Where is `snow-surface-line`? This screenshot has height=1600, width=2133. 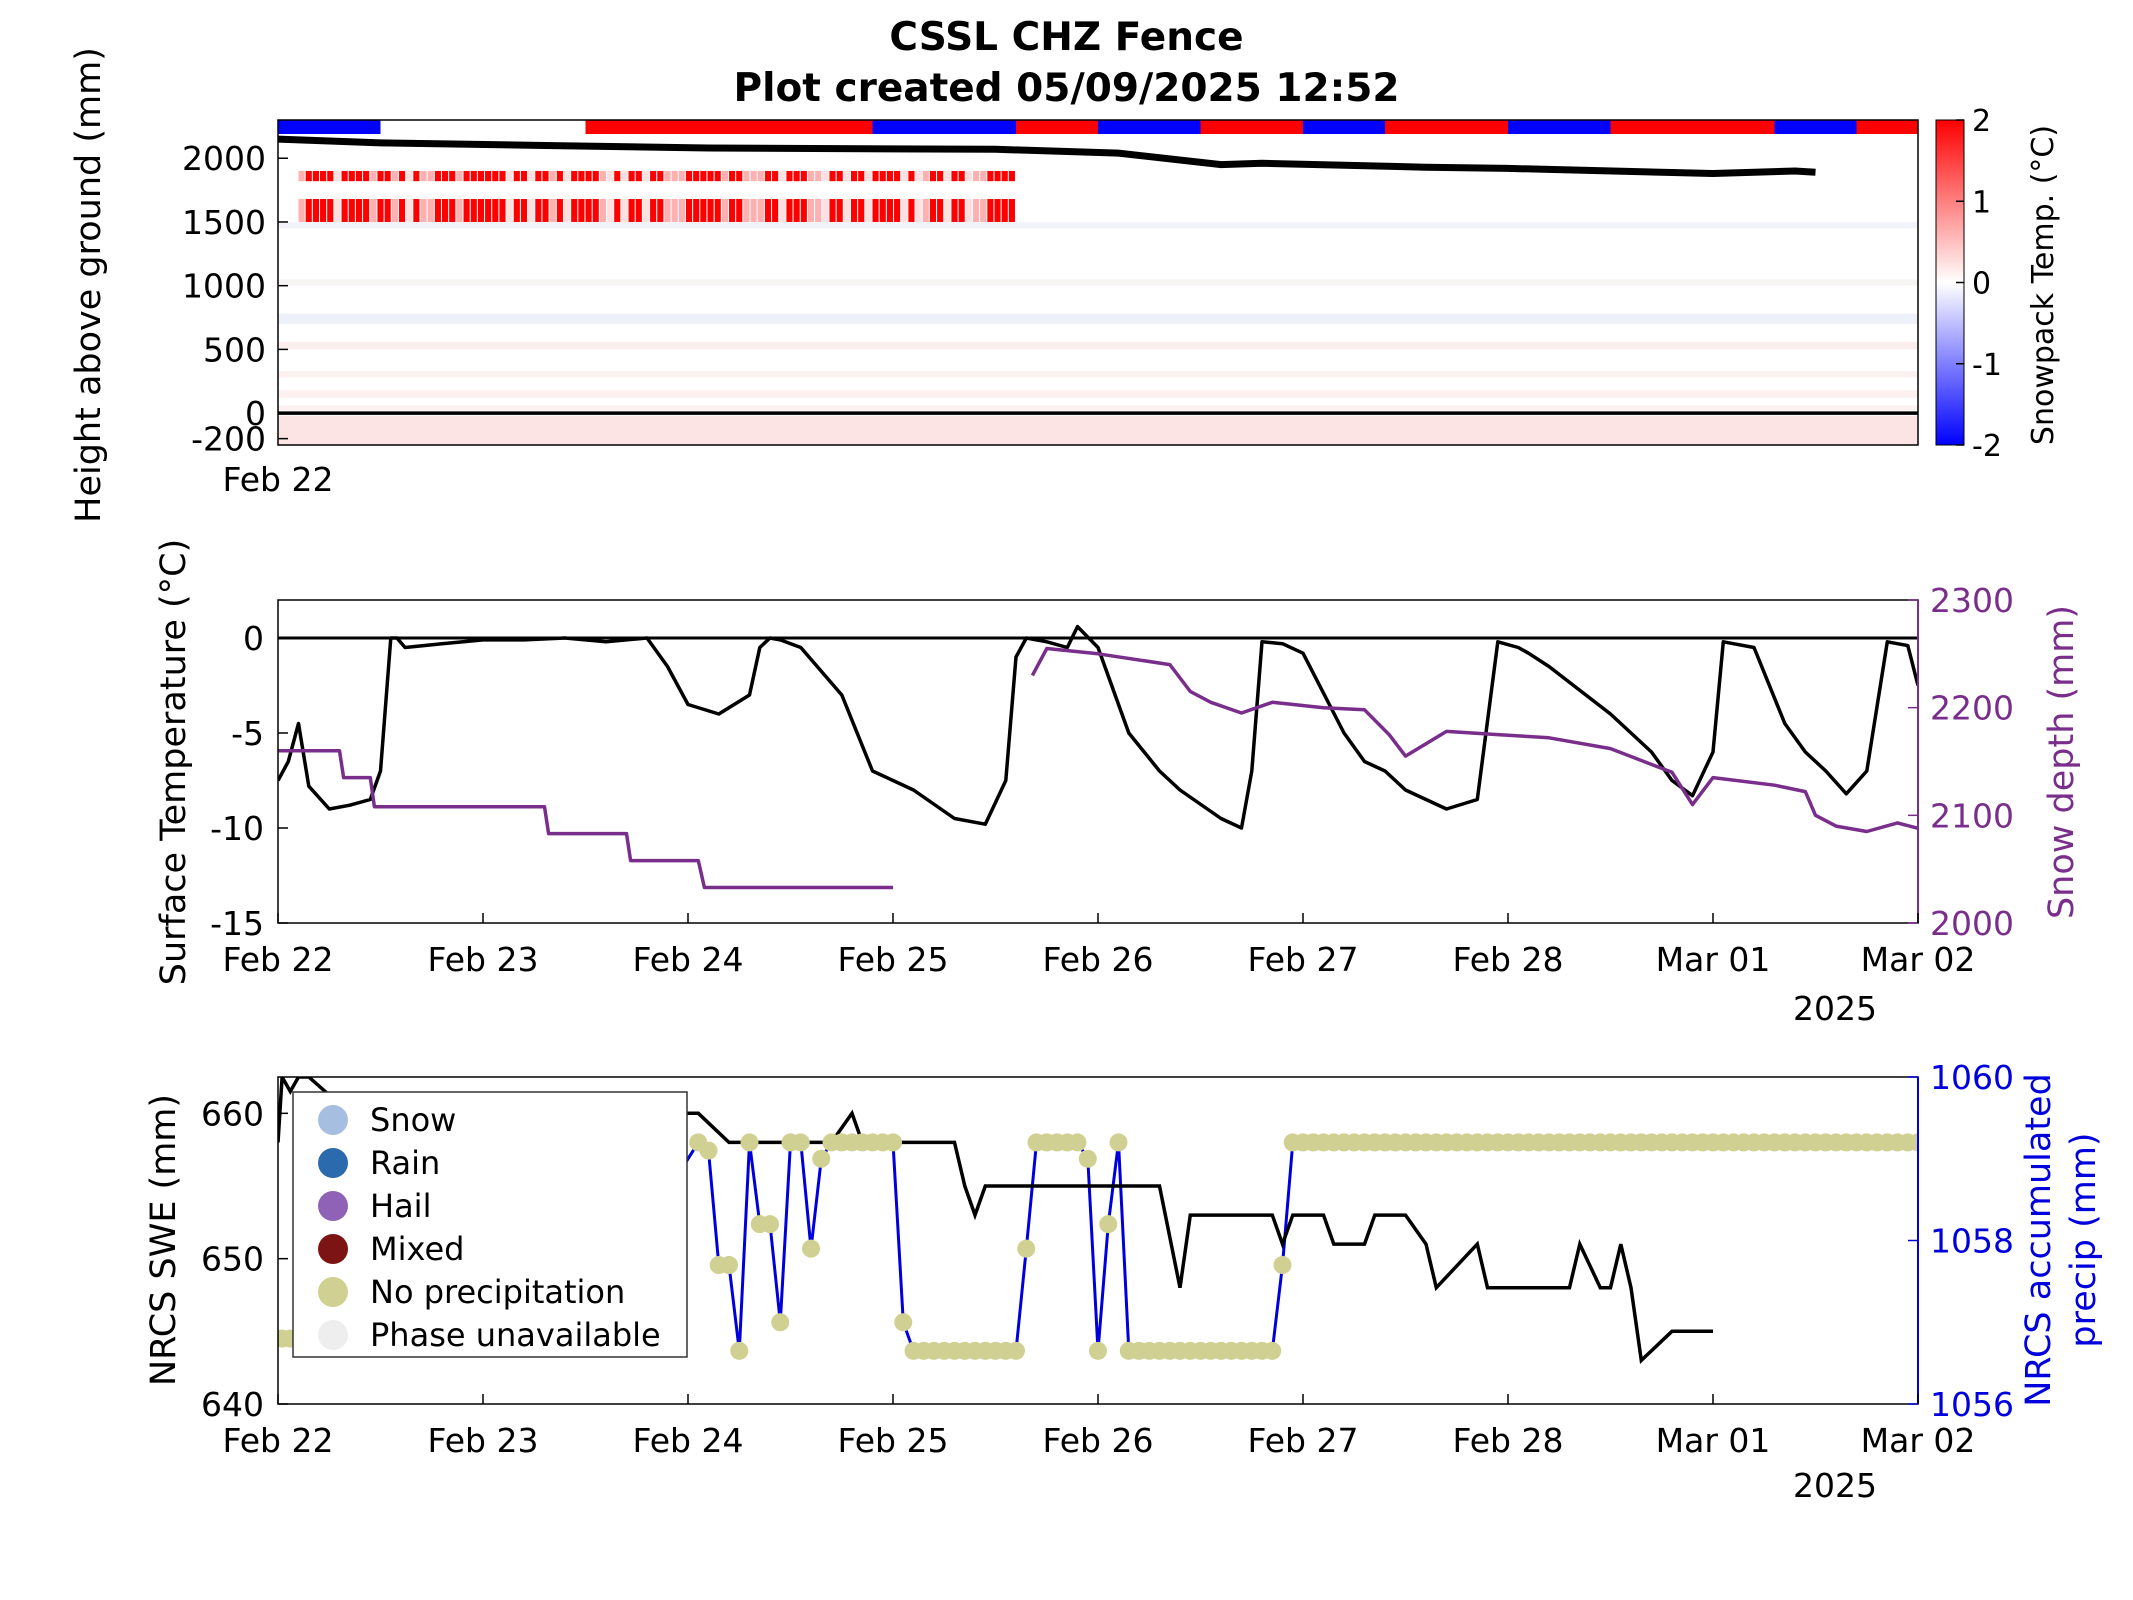 snow-surface-line is located at coordinates (1047, 156).